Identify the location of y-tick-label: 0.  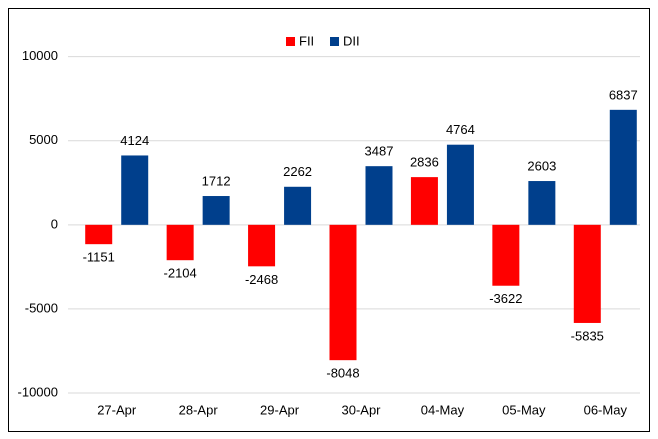
(54, 223).